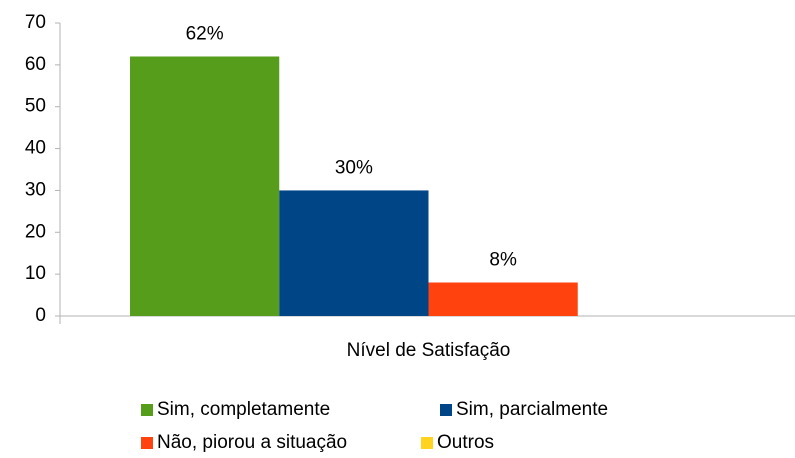 This screenshot has width=795, height=458. I want to click on data-label: 62%, so click(205, 34).